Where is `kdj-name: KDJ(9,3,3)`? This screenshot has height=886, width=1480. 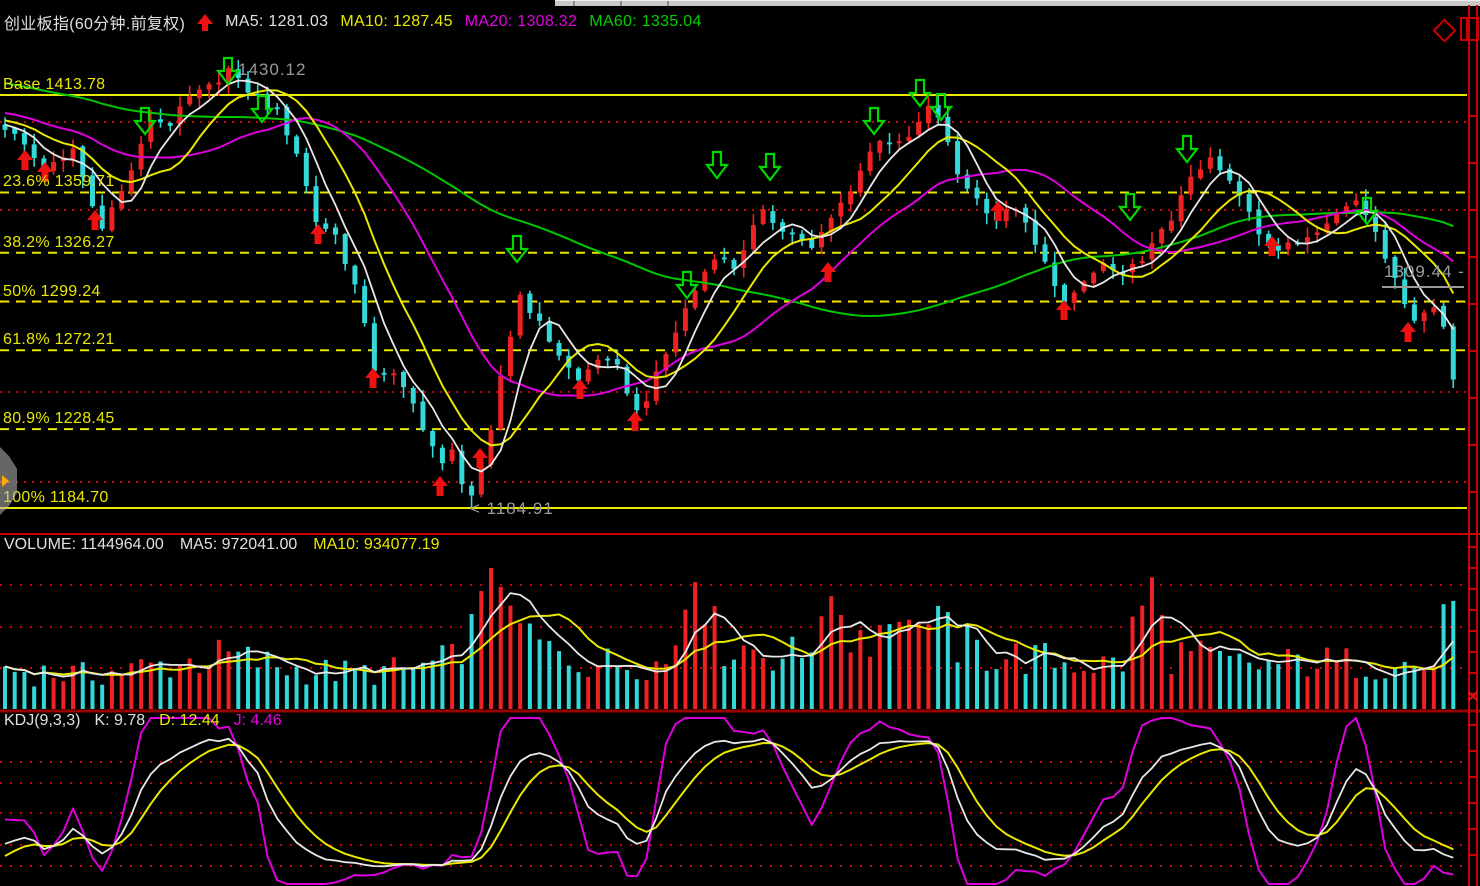 kdj-name: KDJ(9,3,3) is located at coordinates (42, 720).